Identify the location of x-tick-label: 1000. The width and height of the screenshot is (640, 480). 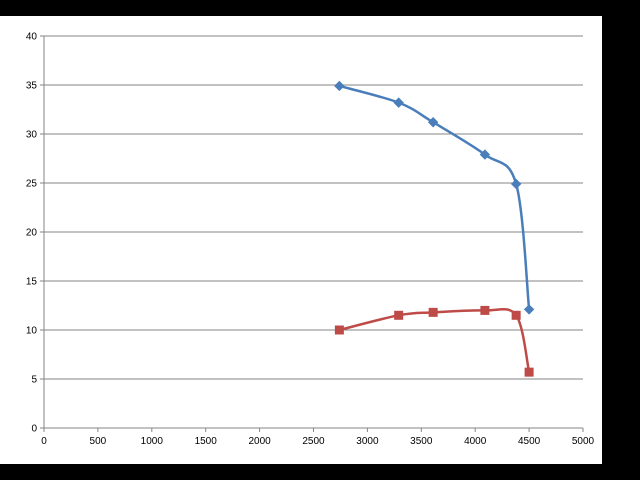
(152, 441).